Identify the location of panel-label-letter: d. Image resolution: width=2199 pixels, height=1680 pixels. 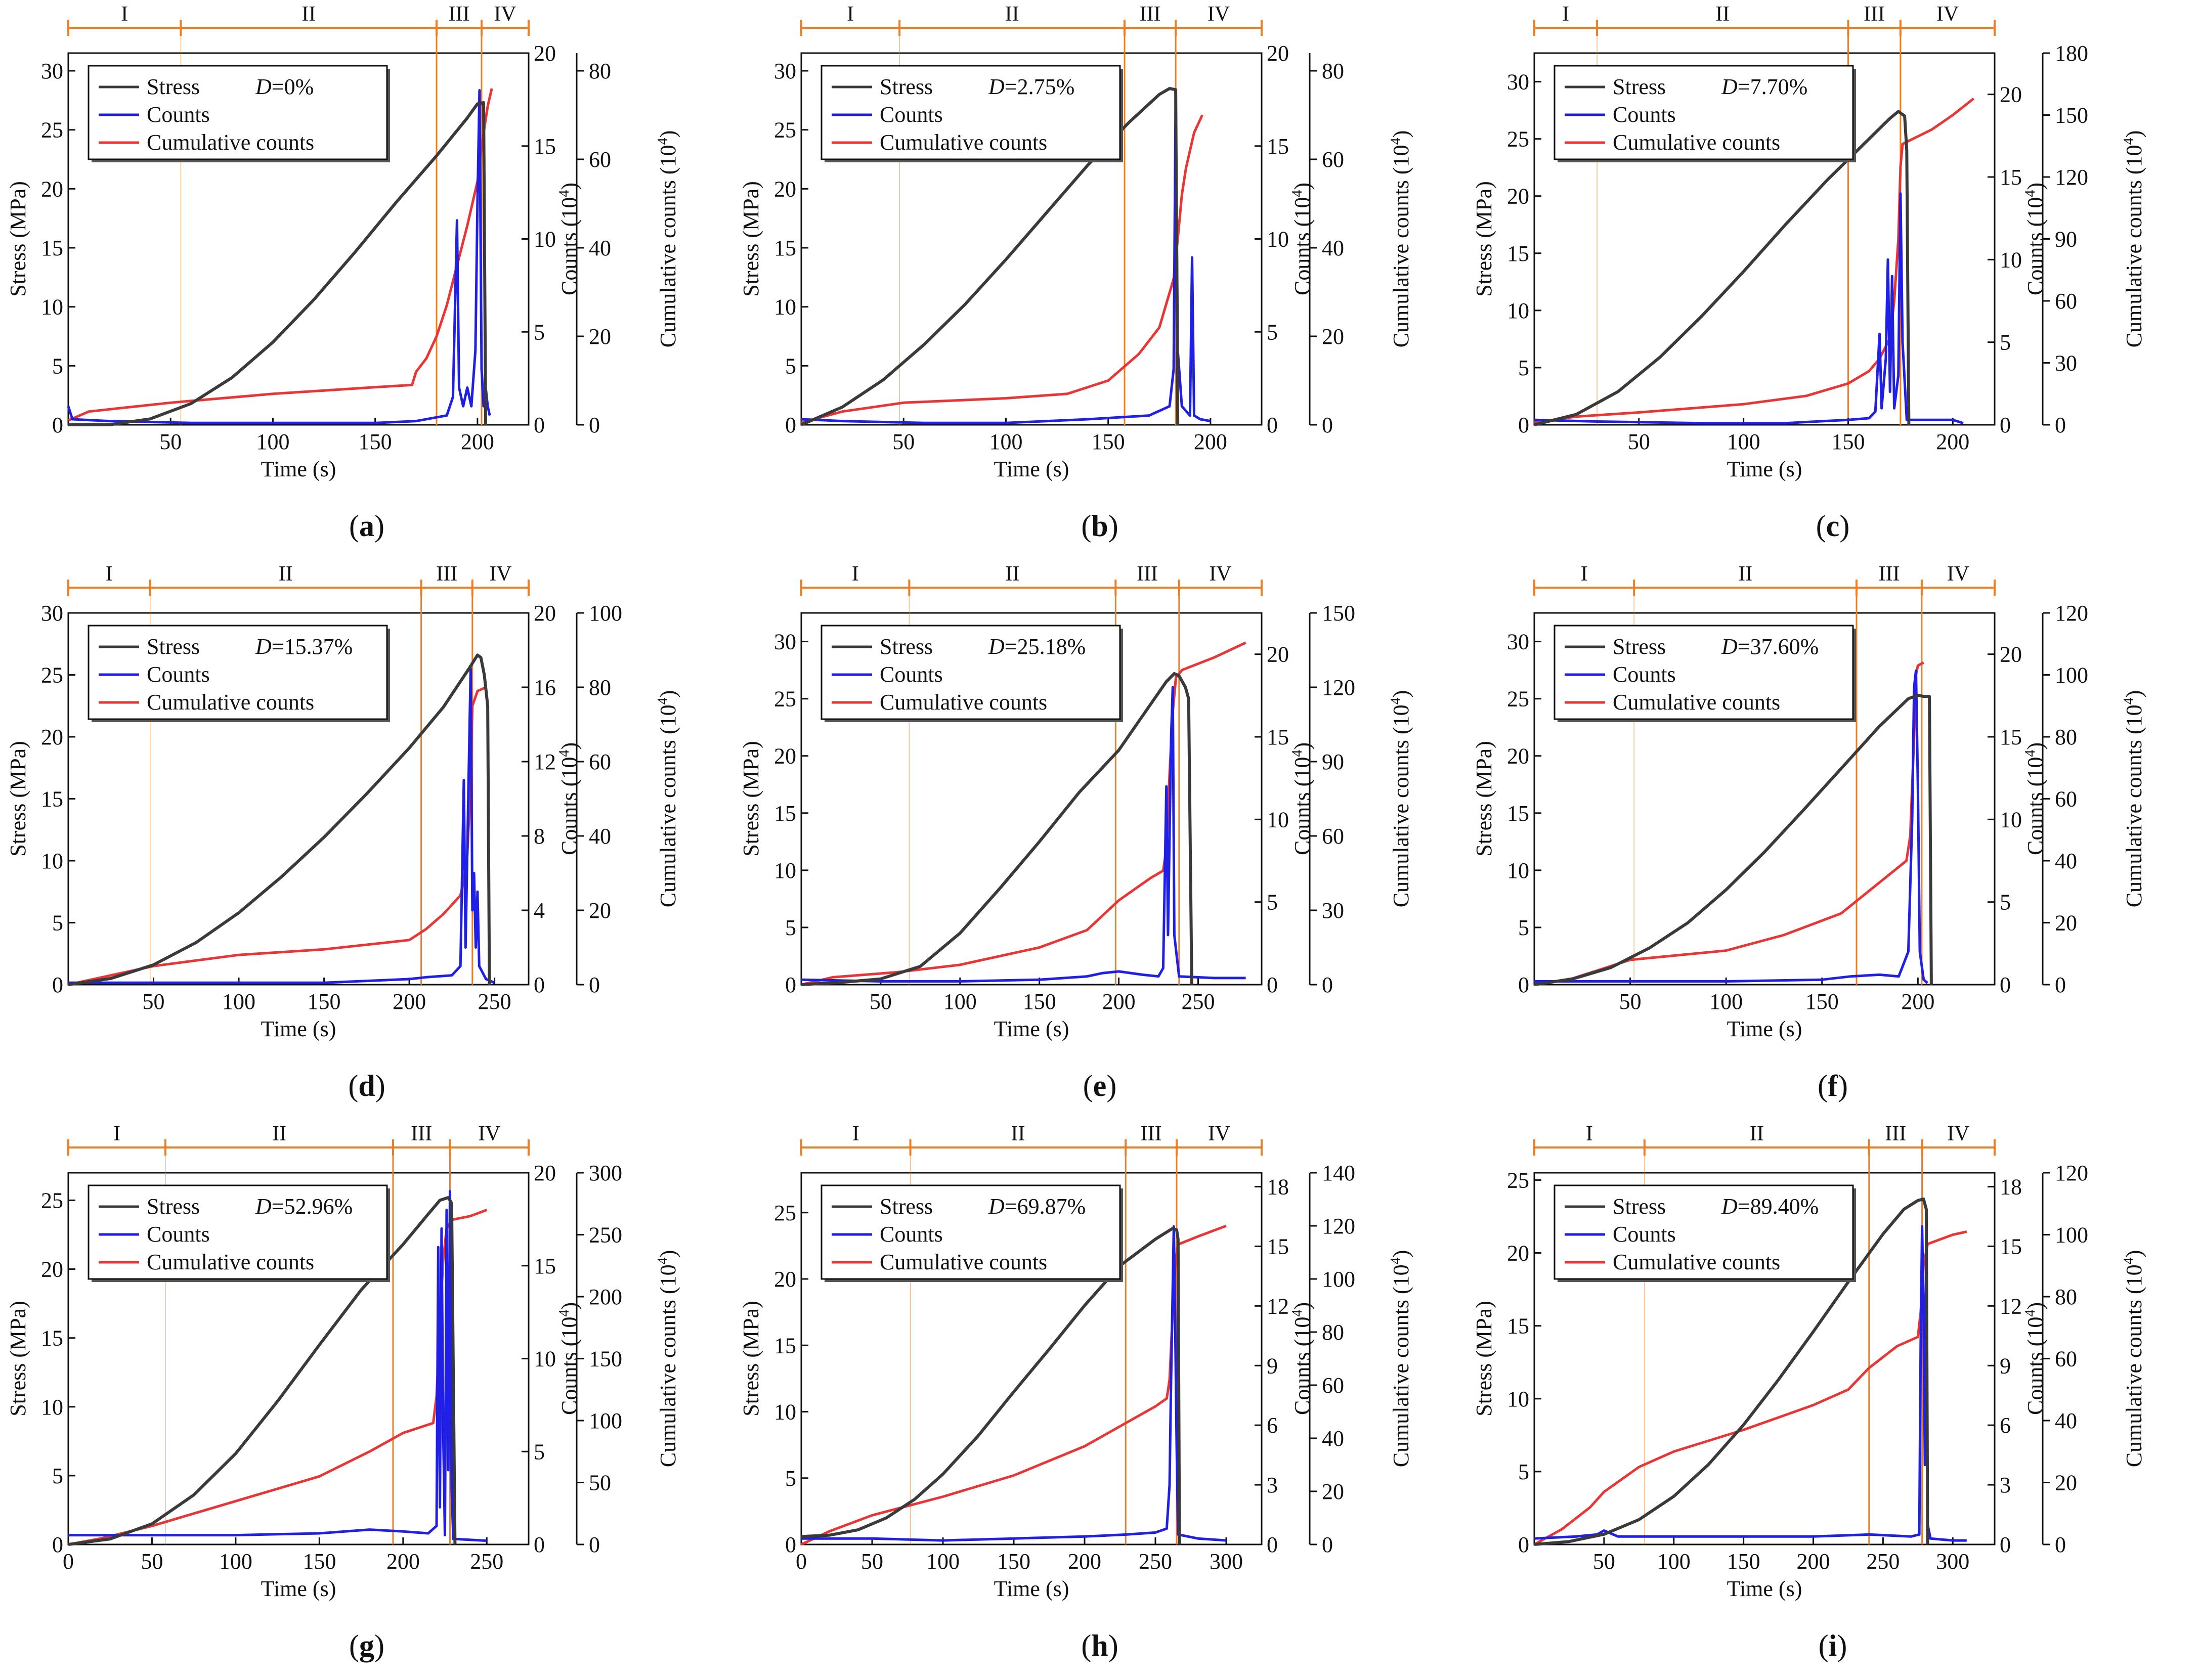
(367, 1085).